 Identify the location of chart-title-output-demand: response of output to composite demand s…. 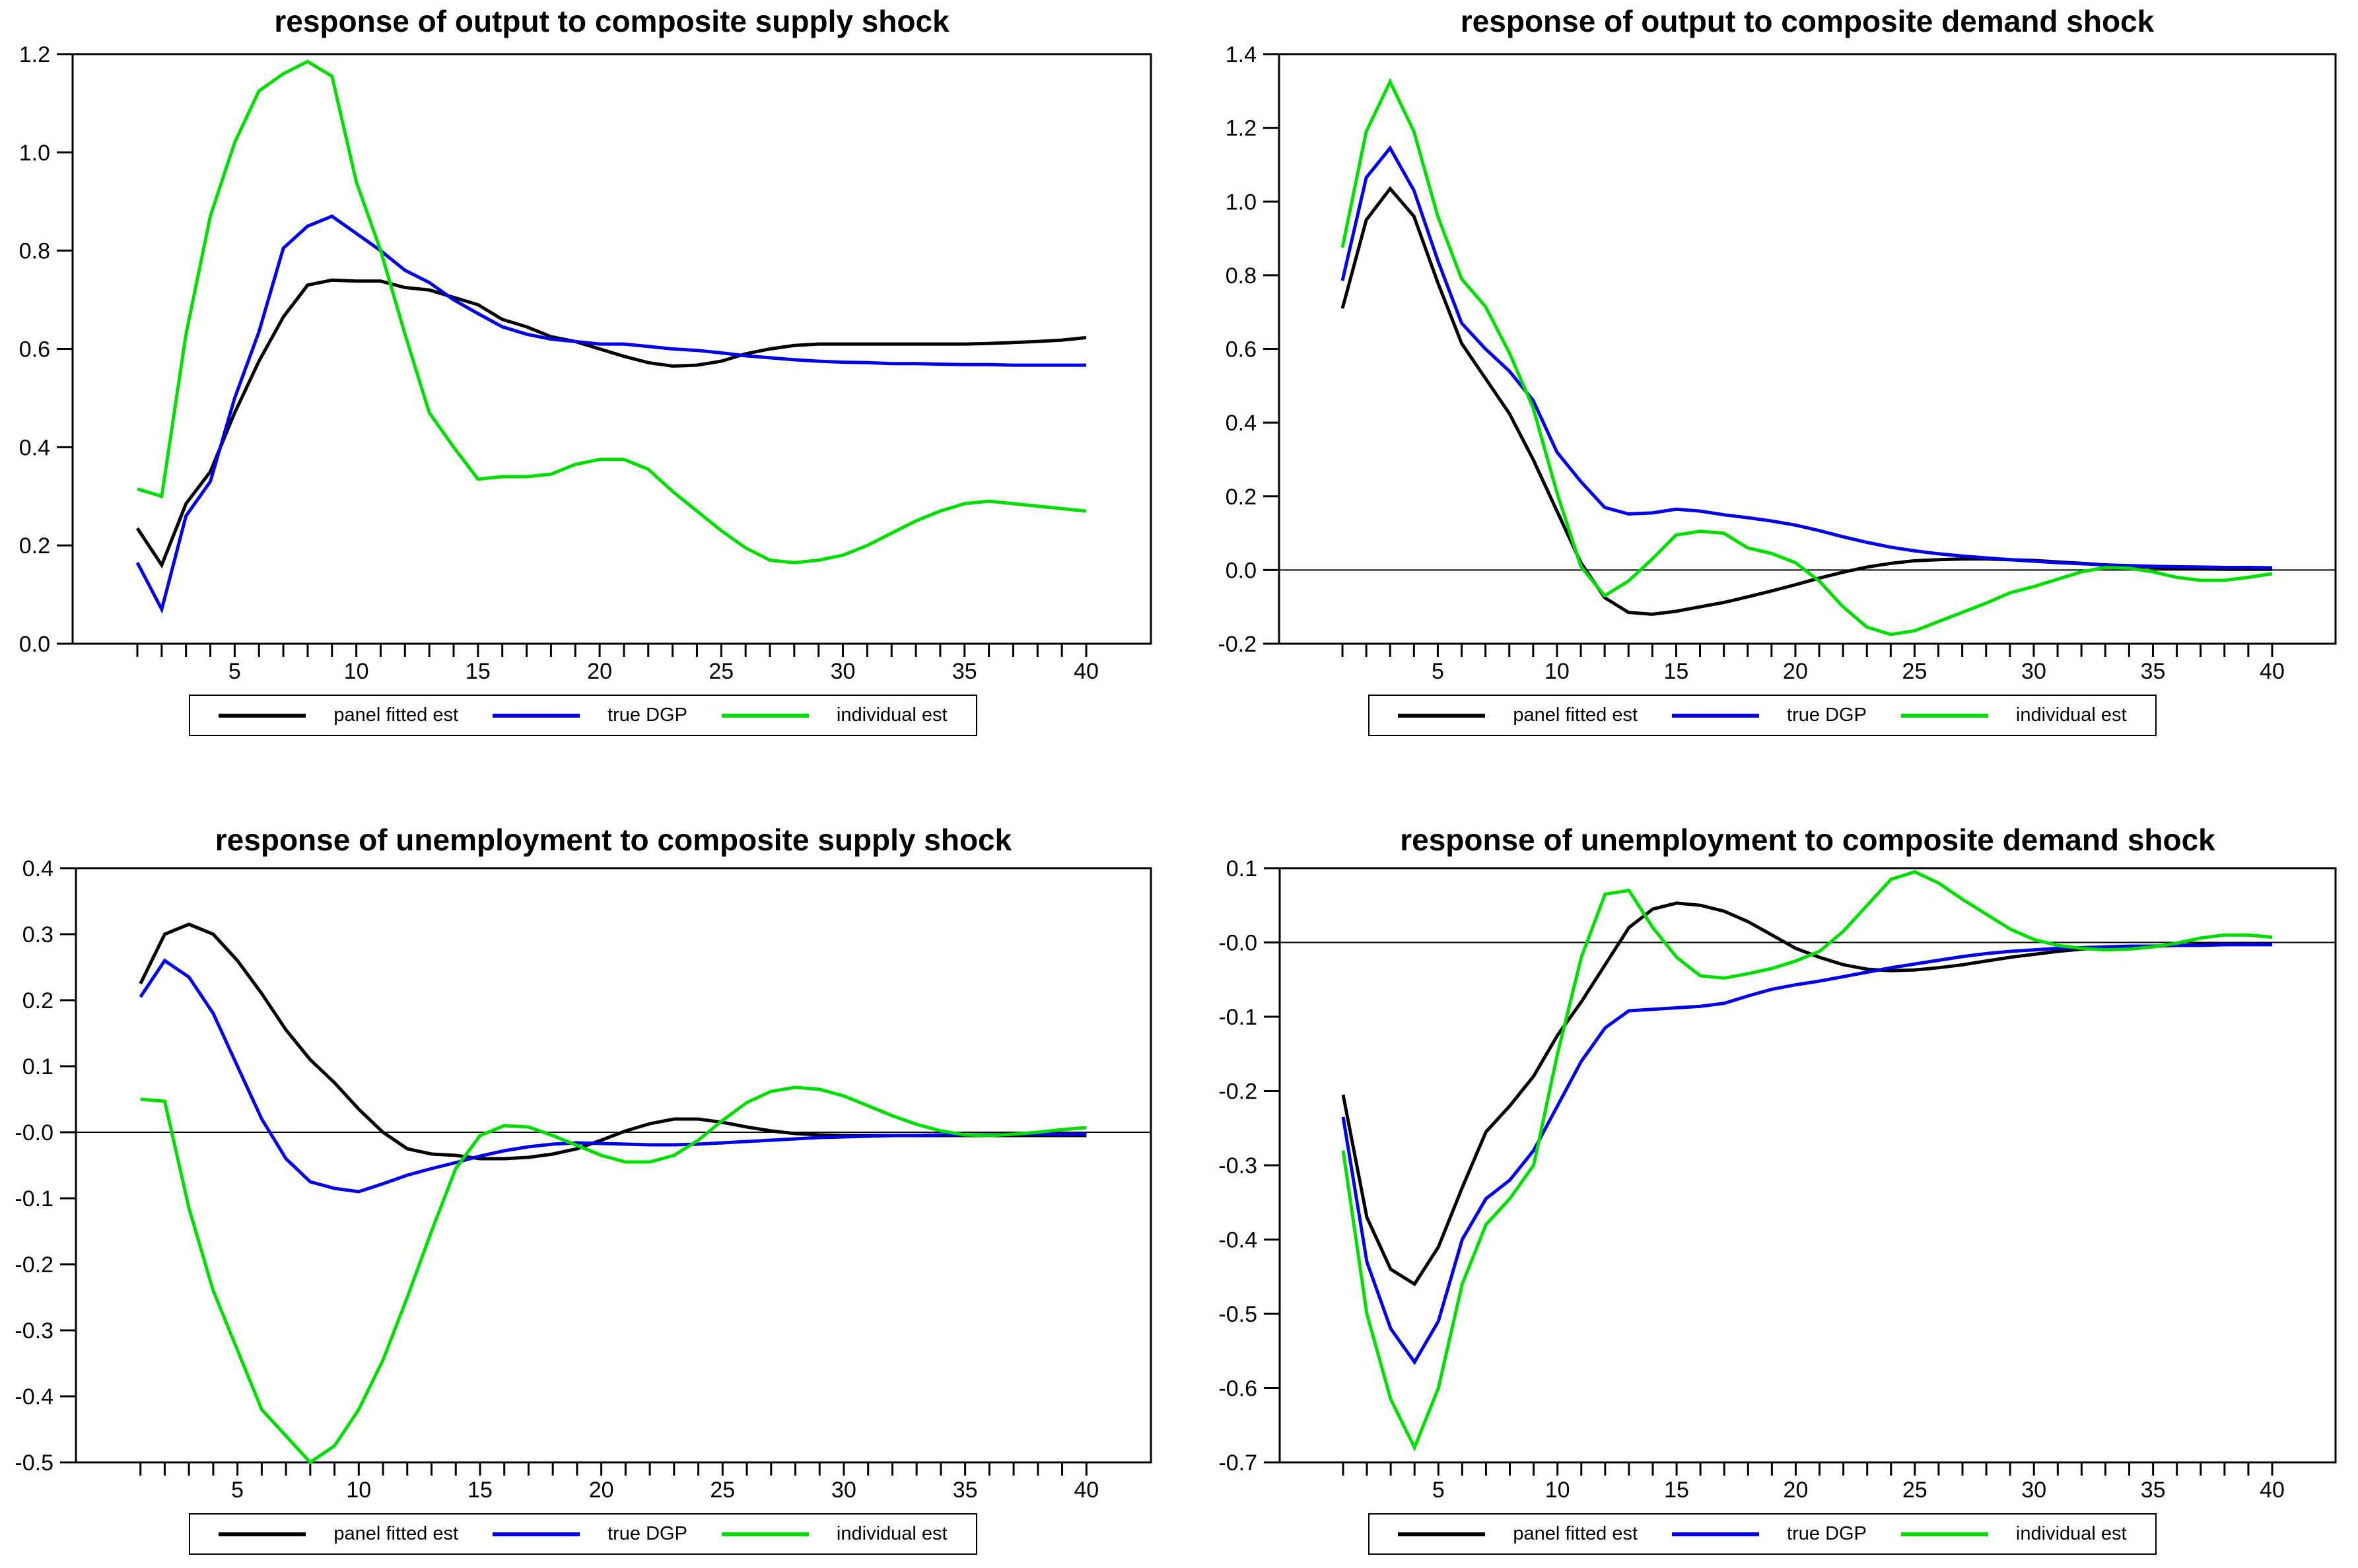
(1807, 21).